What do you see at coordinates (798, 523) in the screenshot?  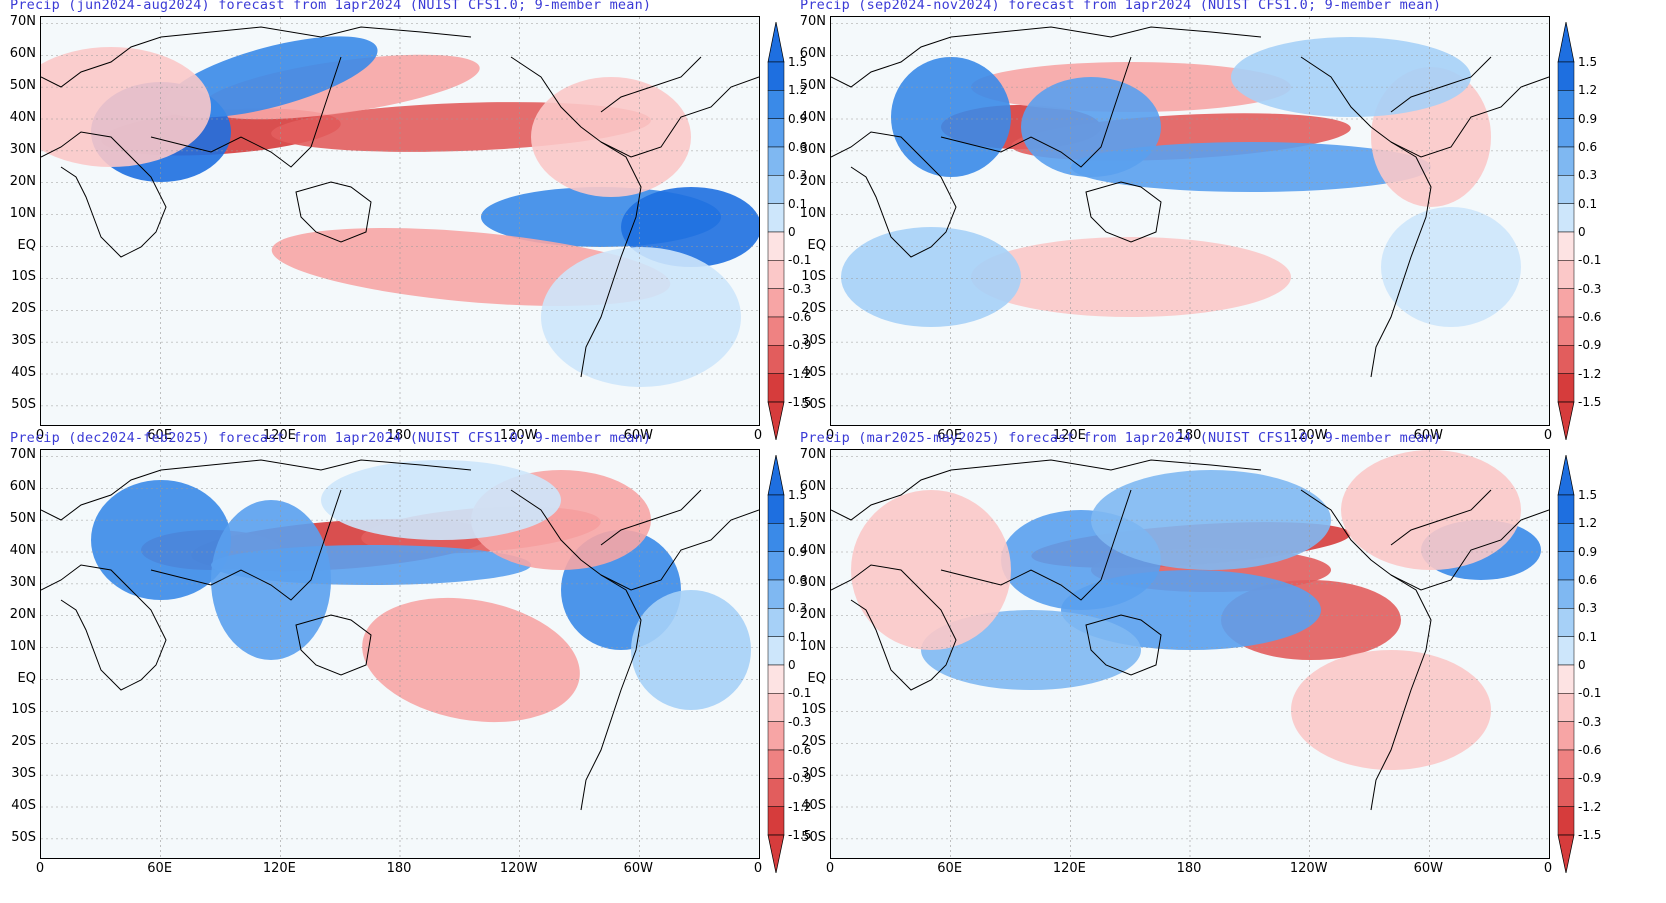 I see `colorbar-label: 1.2` at bounding box center [798, 523].